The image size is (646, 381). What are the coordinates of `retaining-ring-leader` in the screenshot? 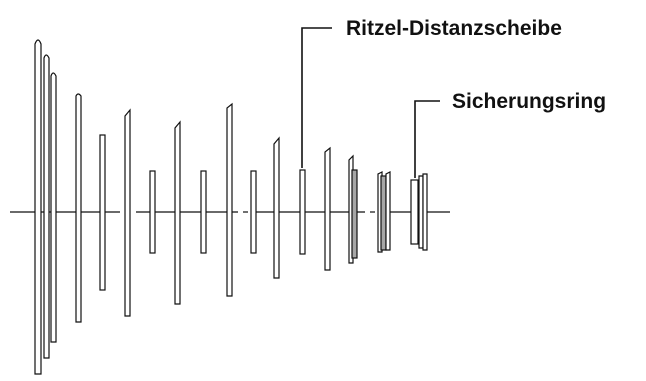 It's located at (427, 139).